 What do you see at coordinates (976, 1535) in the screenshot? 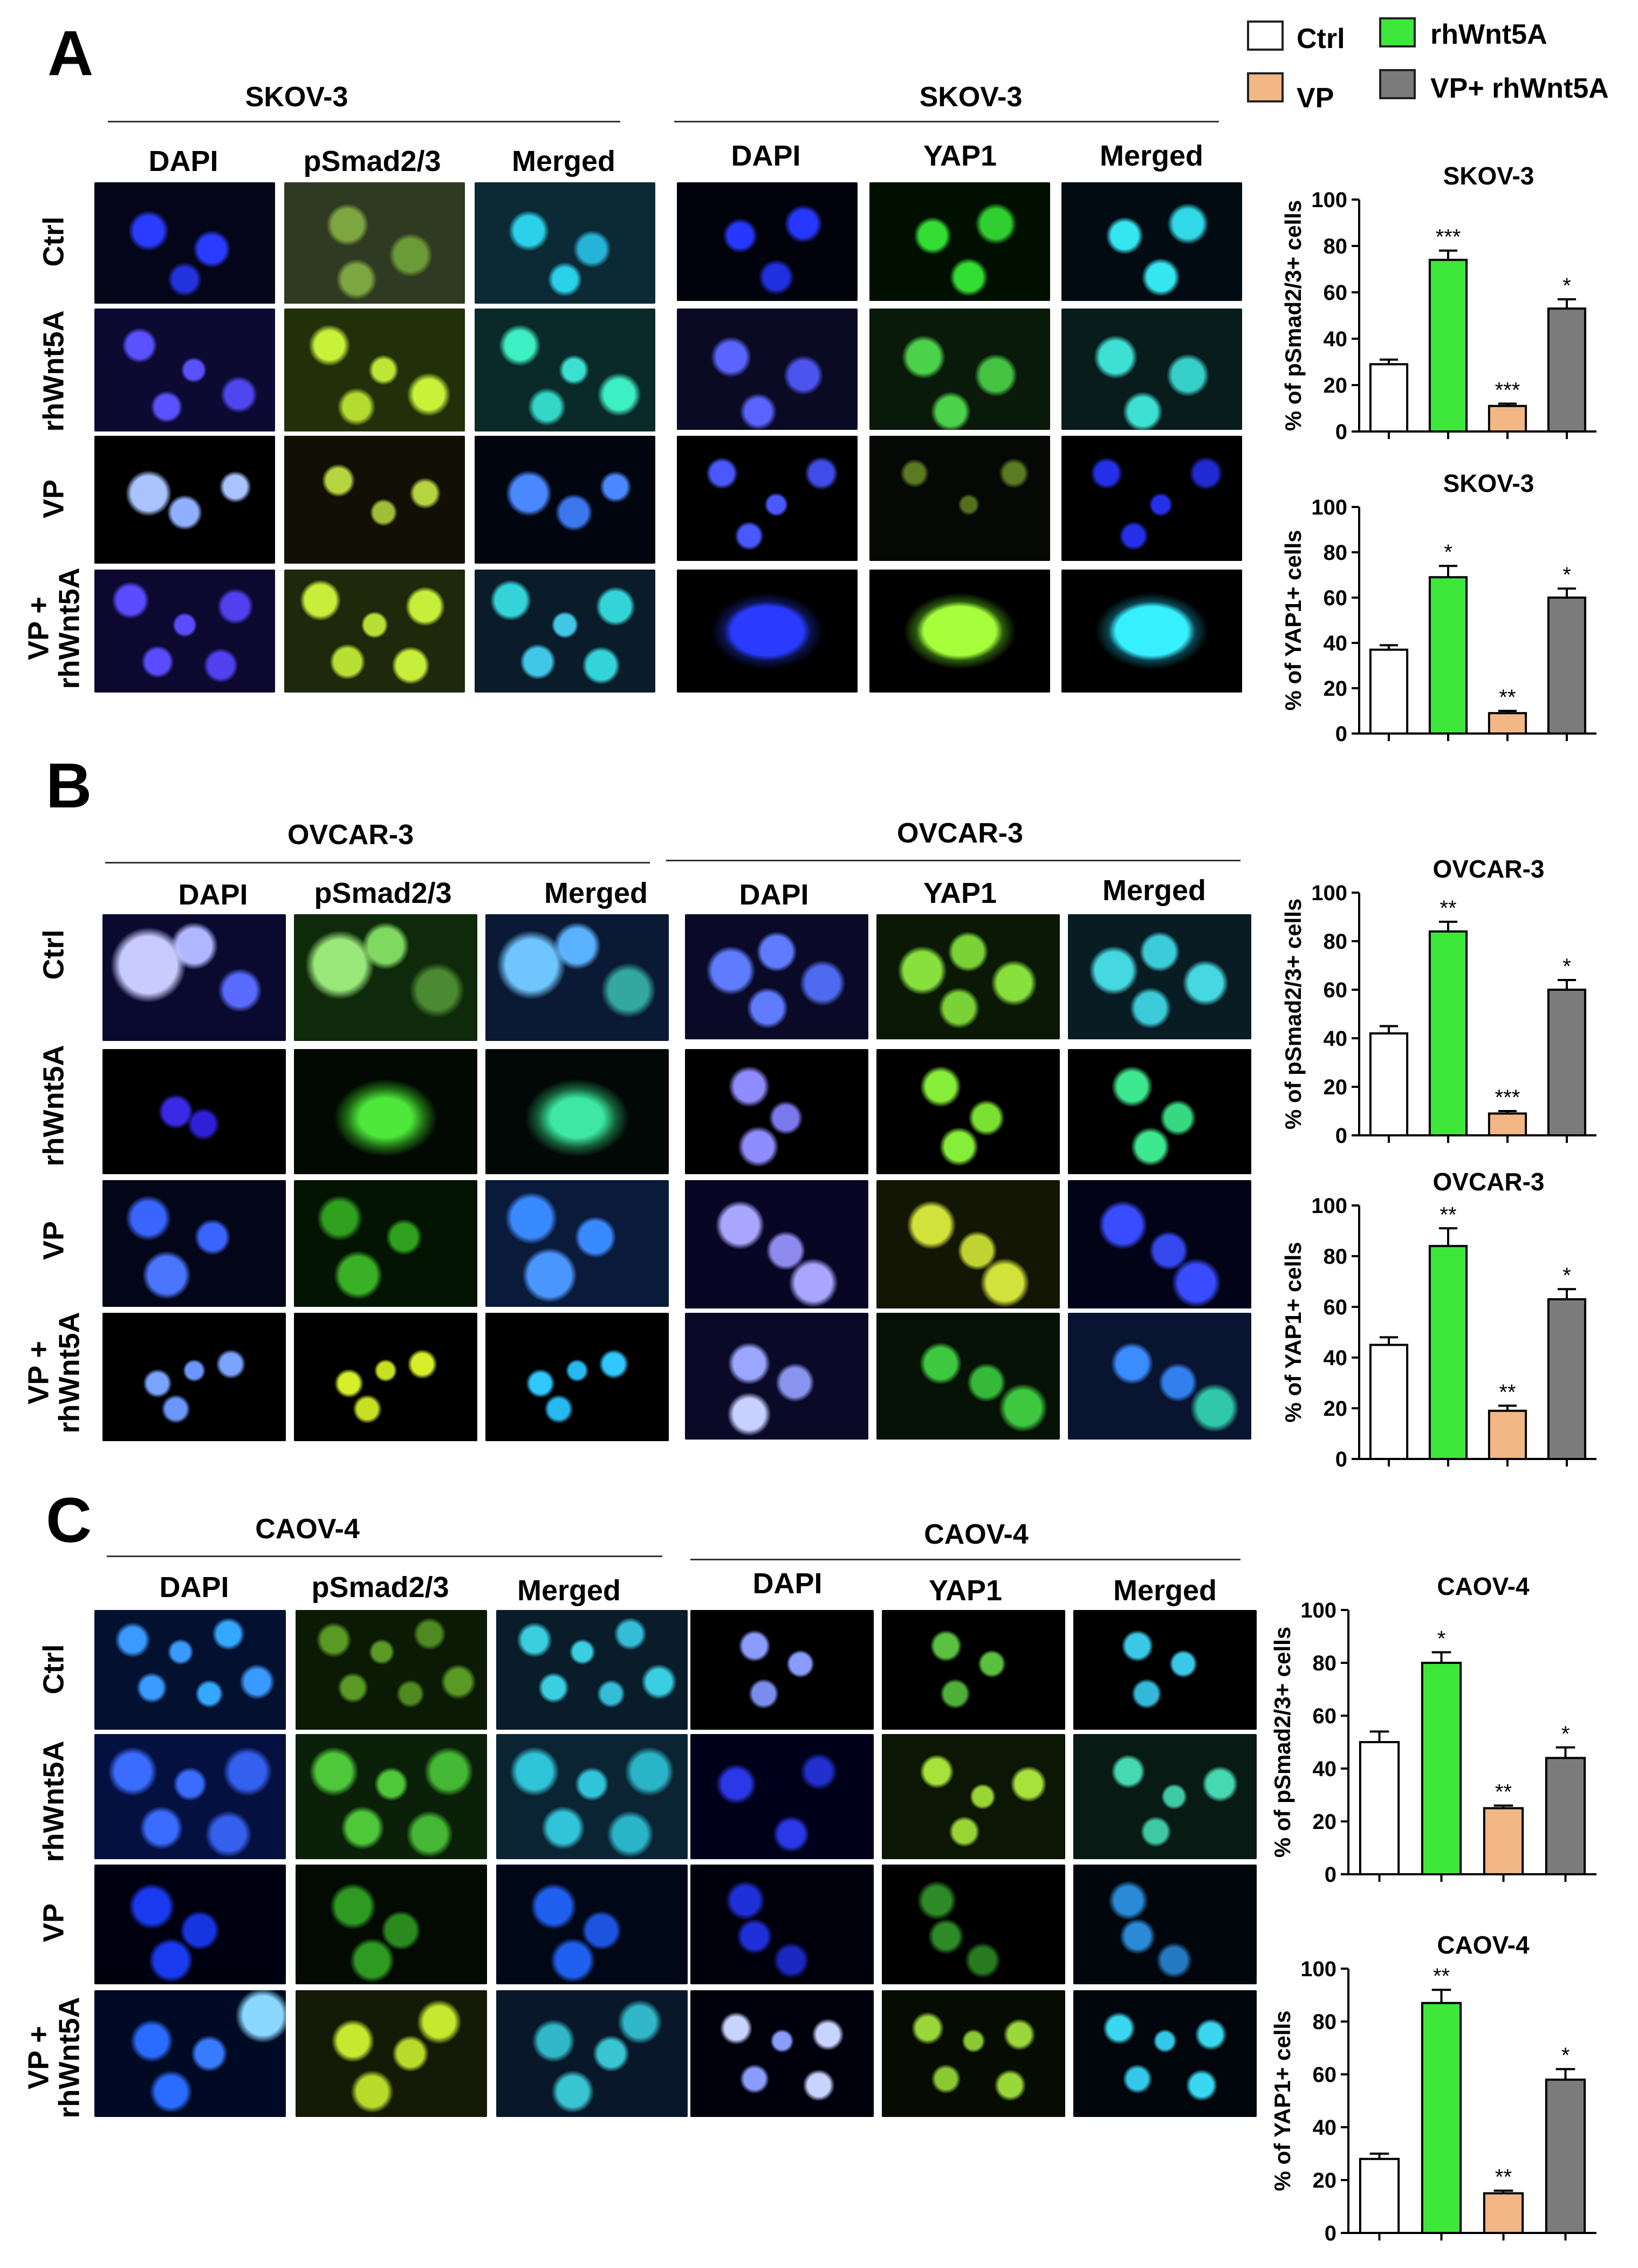
I see `cell-line-title: CAOV-4` at bounding box center [976, 1535].